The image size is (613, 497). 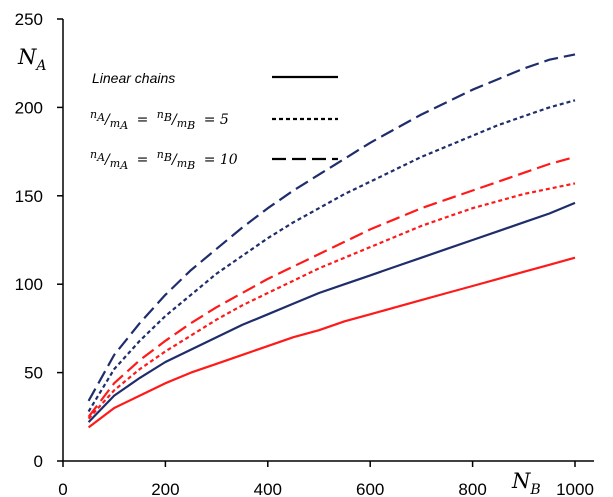 I want to click on y-tick-label: 0, so click(x=38, y=461).